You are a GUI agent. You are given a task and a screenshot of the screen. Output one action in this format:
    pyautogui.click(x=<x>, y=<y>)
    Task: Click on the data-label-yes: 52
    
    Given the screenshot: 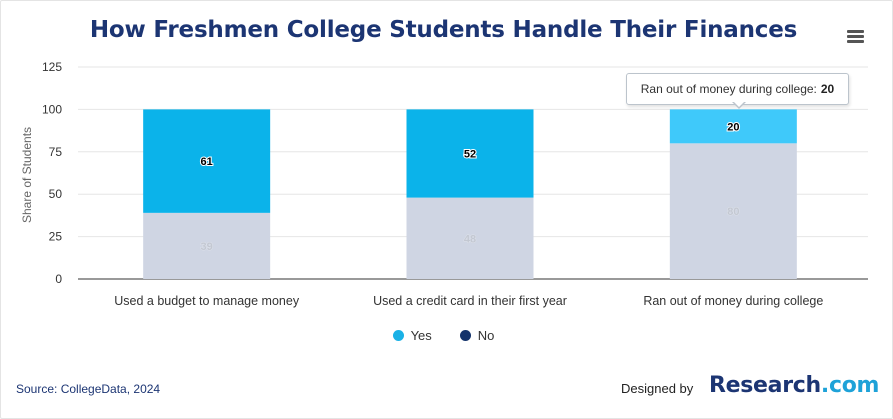 What is the action you would take?
    pyautogui.click(x=470, y=154)
    